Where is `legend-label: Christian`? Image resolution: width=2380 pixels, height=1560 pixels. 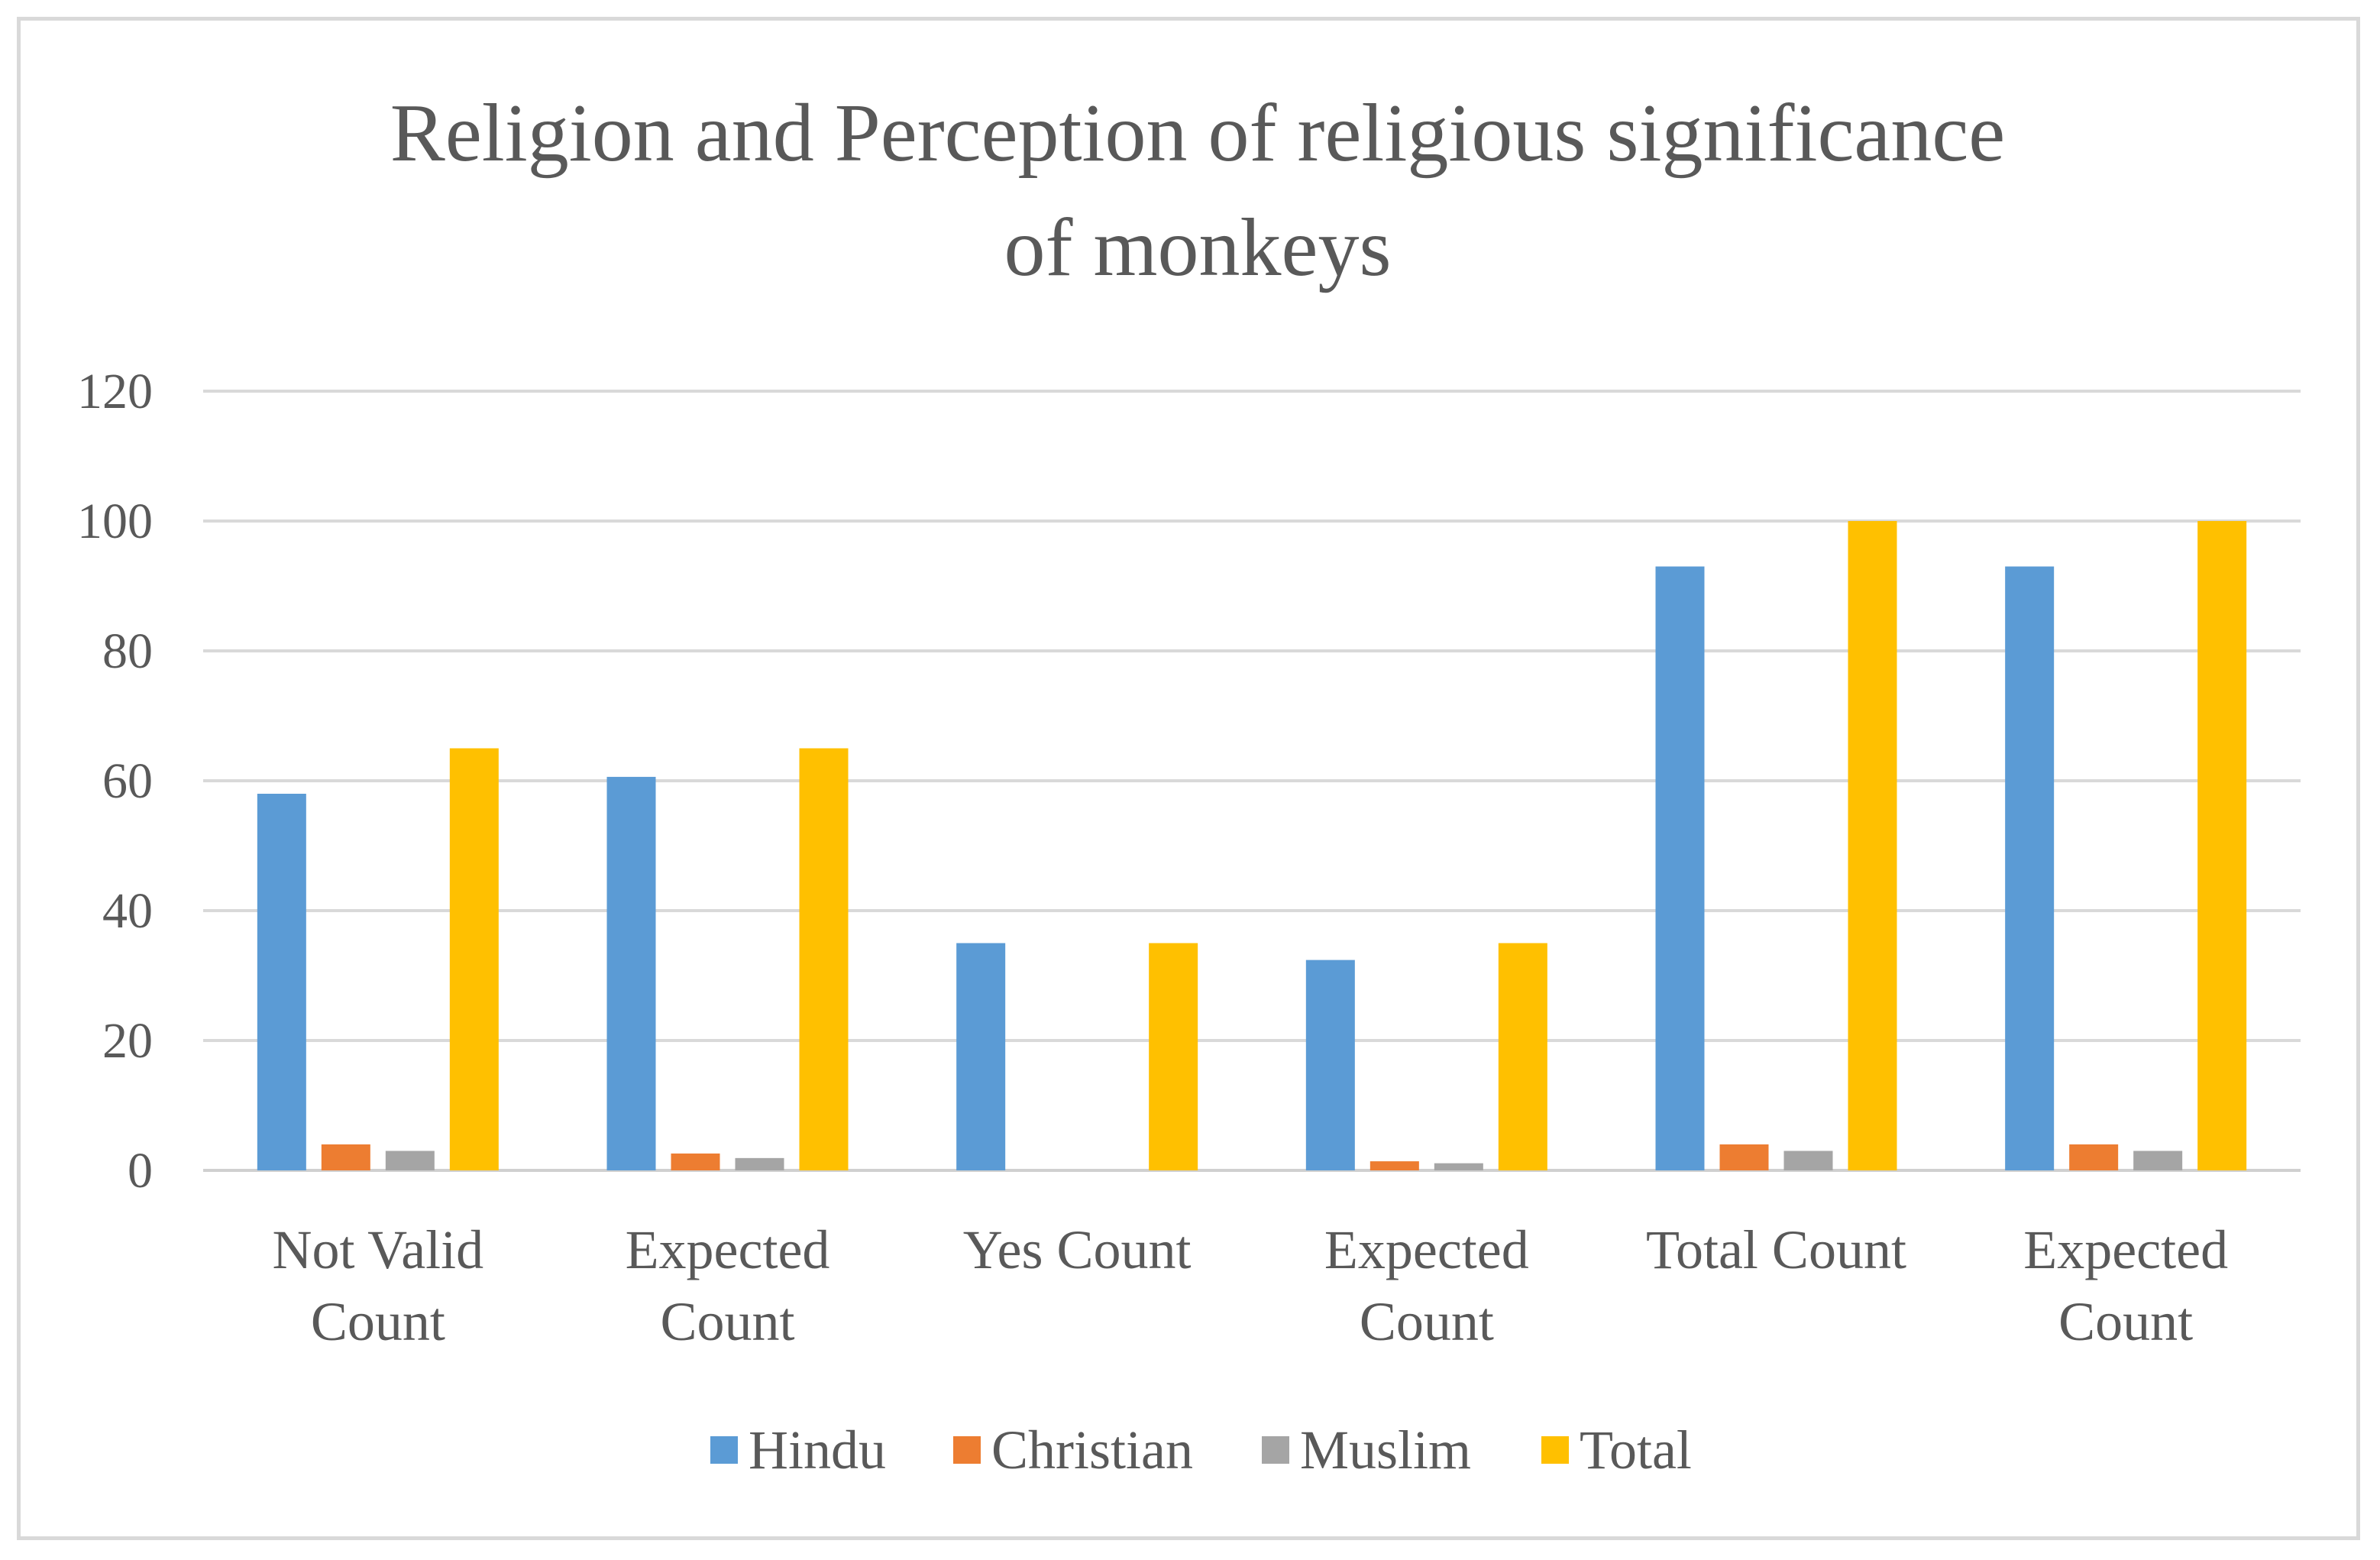
legend-label: Christian is located at coordinates (1092, 1450).